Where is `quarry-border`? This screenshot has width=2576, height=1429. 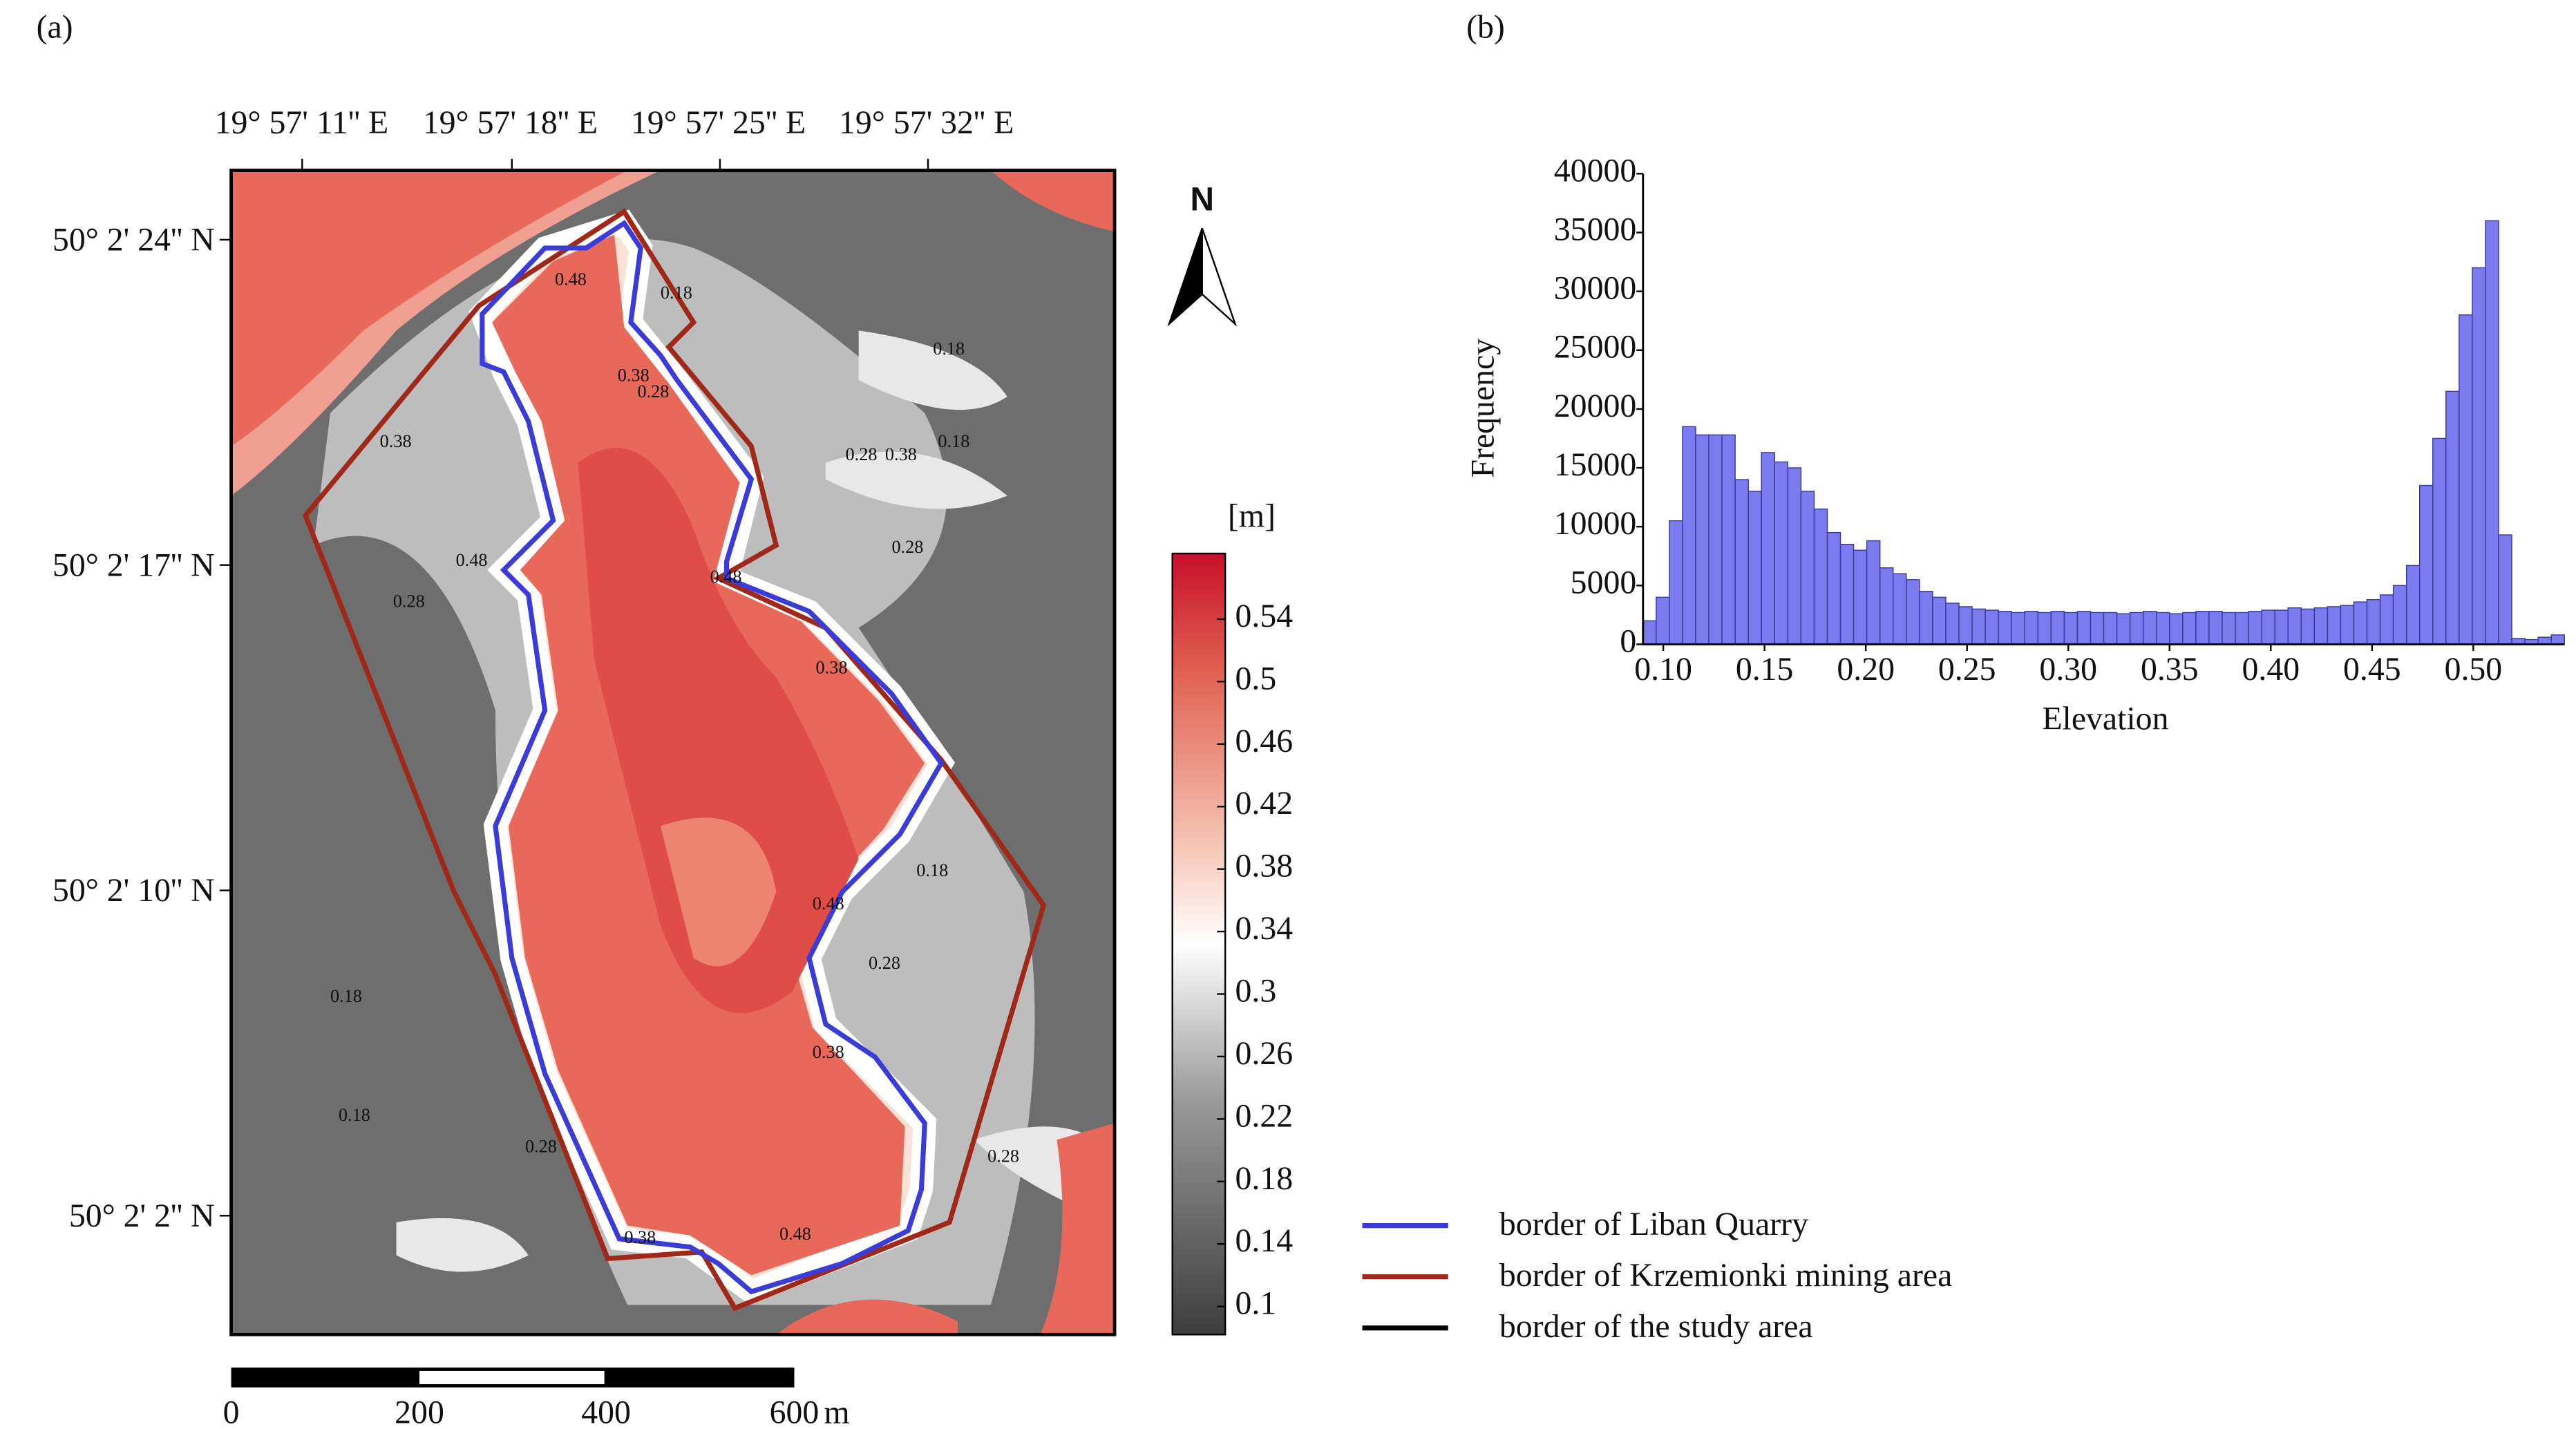 quarry-border is located at coordinates (712, 757).